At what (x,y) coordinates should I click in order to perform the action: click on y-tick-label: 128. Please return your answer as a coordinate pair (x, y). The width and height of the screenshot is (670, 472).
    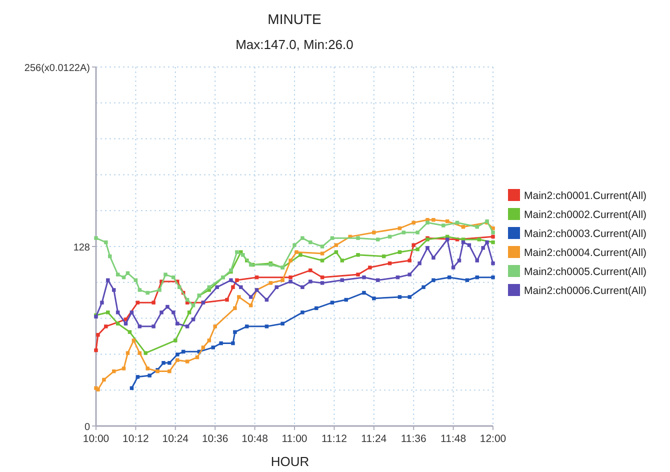
    Looking at the image, I should click on (81, 248).